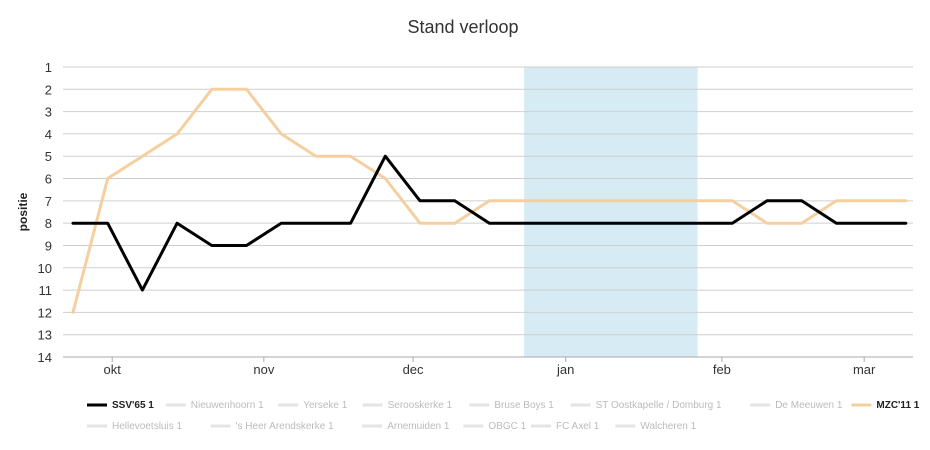 This screenshot has height=450, width=930. What do you see at coordinates (668, 426) in the screenshot?
I see `legend-label: Walcheren 1` at bounding box center [668, 426].